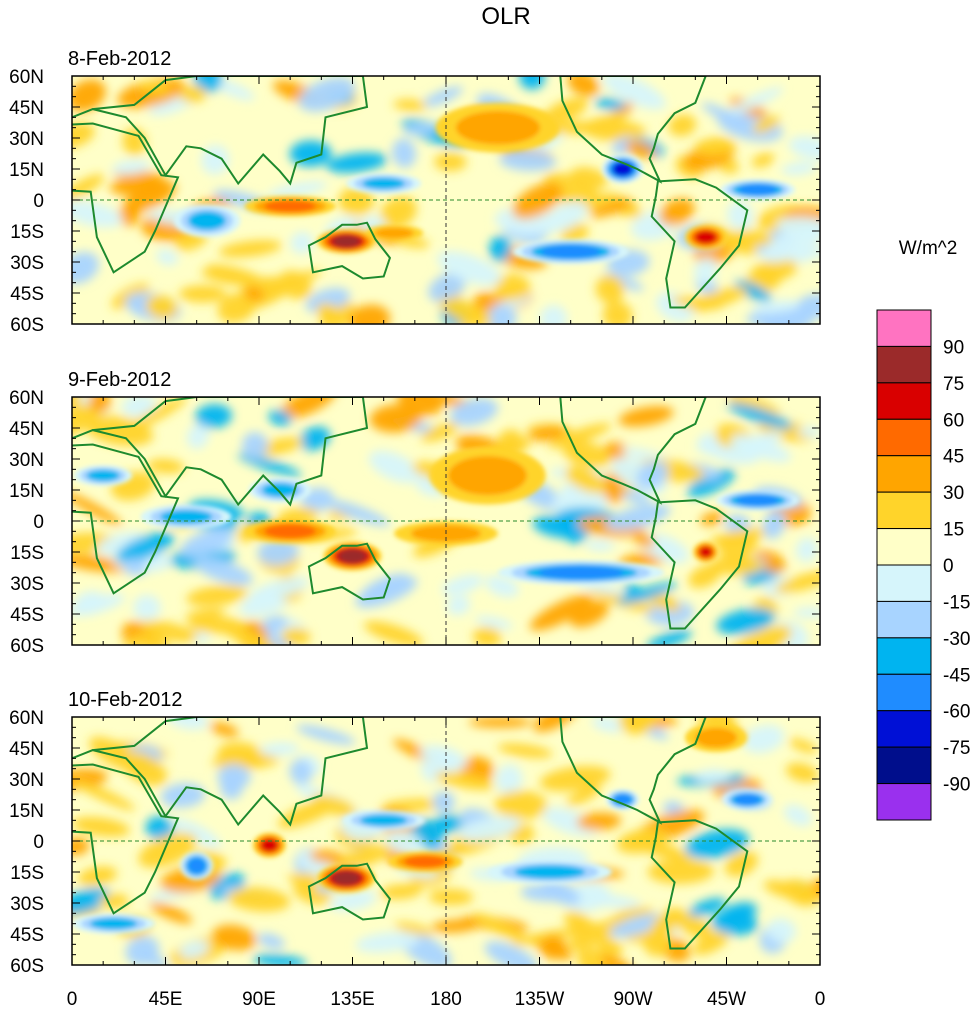 This screenshot has width=980, height=1014. I want to click on colorbar-label: 90, so click(953, 347).